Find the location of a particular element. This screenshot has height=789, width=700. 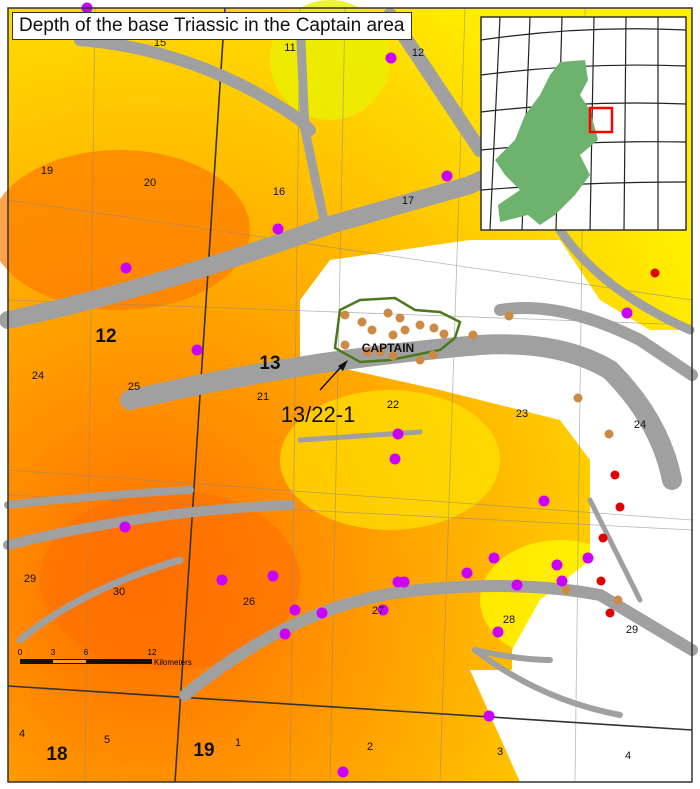

block-label: 30 is located at coordinates (119, 592).